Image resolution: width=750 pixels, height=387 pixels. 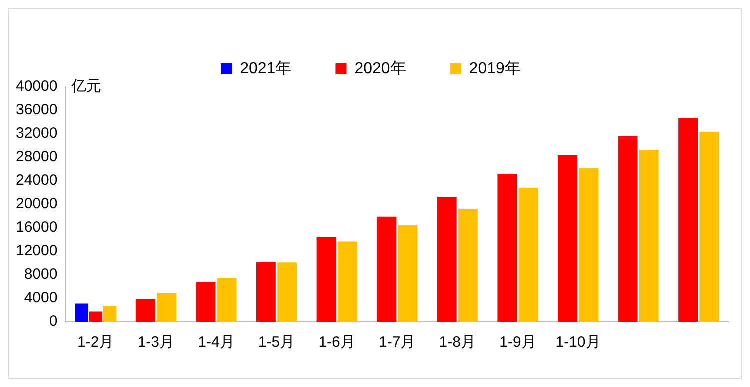 I want to click on legend-label: 2019年, so click(x=495, y=69).